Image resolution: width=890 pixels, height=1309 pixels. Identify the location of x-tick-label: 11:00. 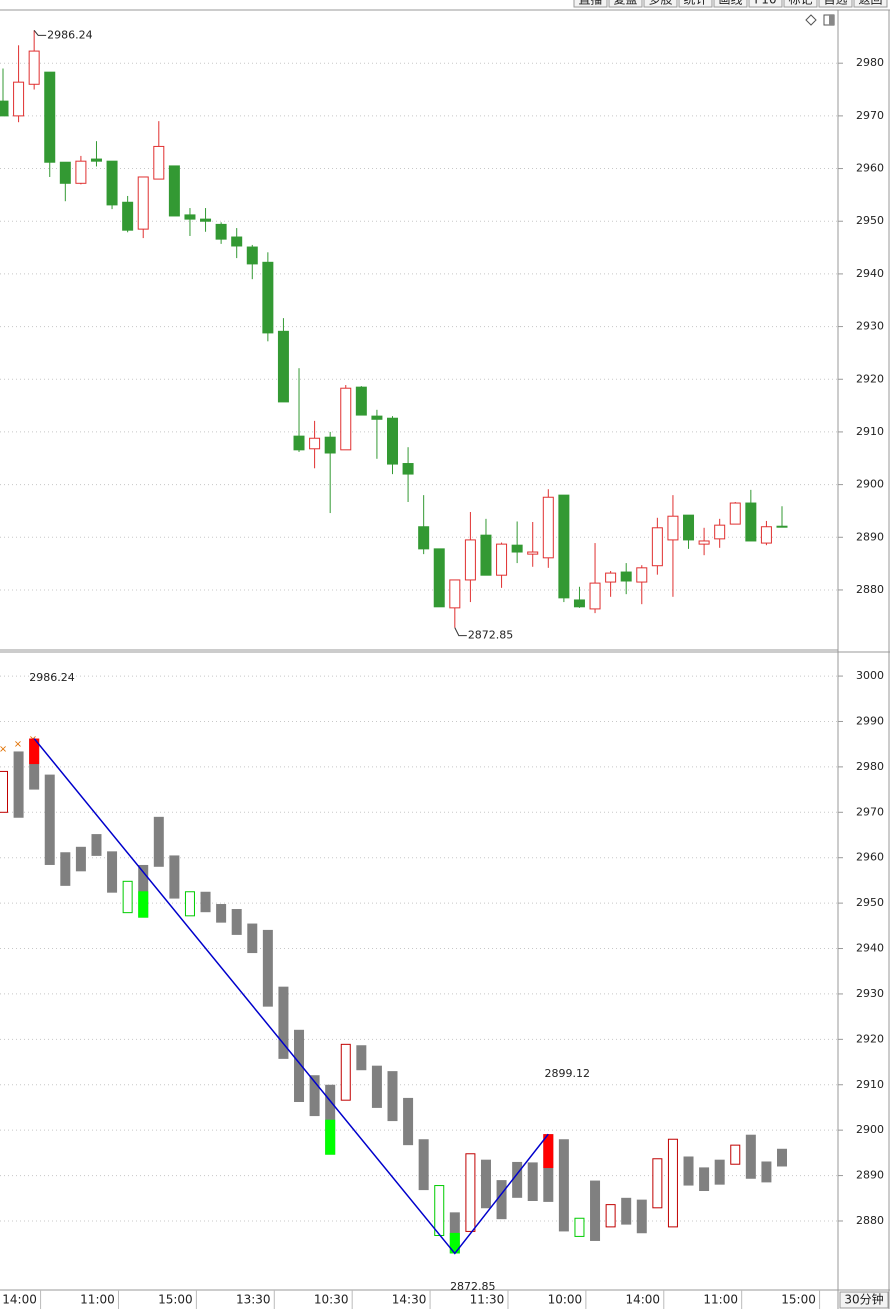
(720, 1300).